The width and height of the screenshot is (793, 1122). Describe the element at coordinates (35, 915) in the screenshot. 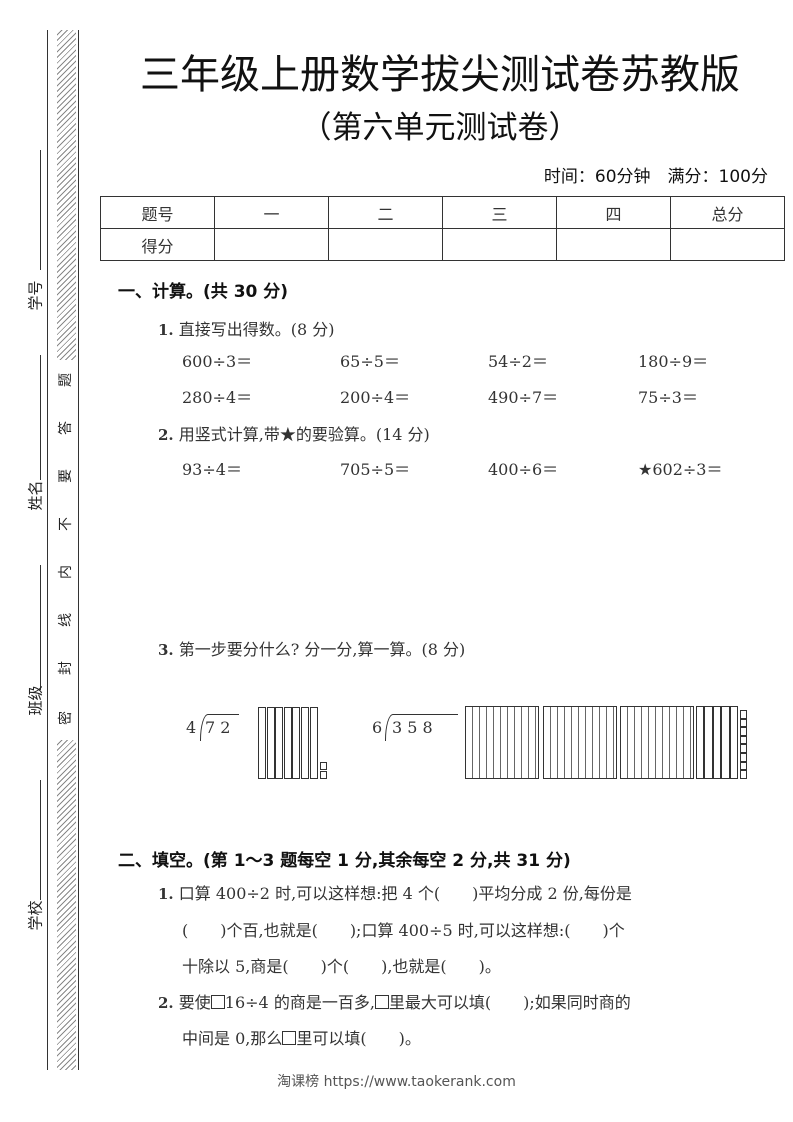

I see `school-label: 学校` at that location.